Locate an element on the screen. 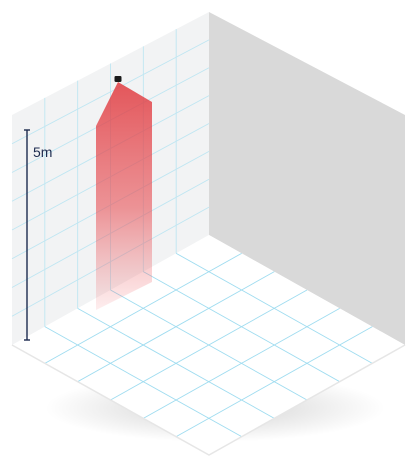 The image size is (409, 461). sensor-beam is located at coordinates (124, 196).